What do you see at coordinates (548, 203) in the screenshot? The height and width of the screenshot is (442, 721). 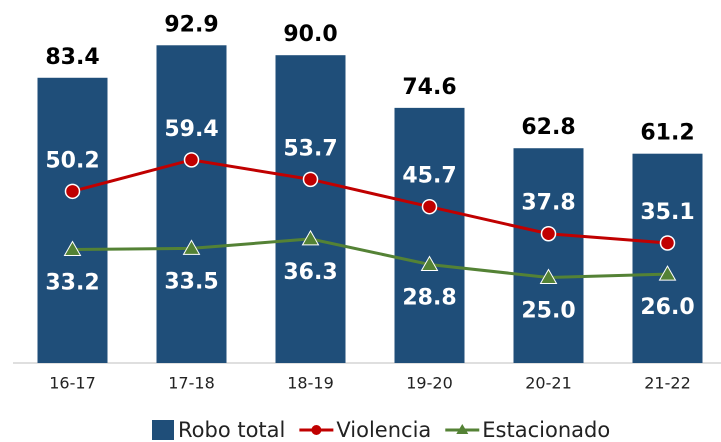 I see `line-label: 37.8` at bounding box center [548, 203].